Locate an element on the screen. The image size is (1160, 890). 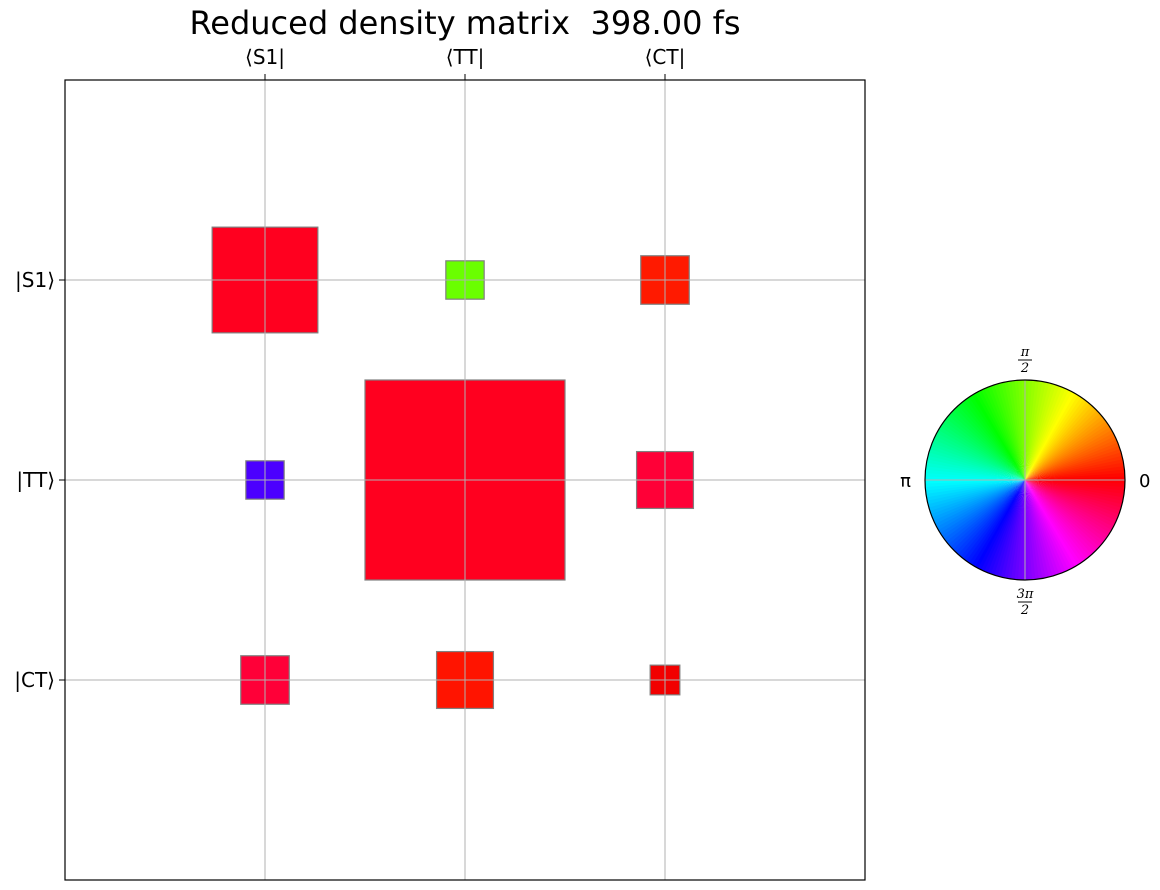
row-label: |TT⟩ is located at coordinates (35, 480).